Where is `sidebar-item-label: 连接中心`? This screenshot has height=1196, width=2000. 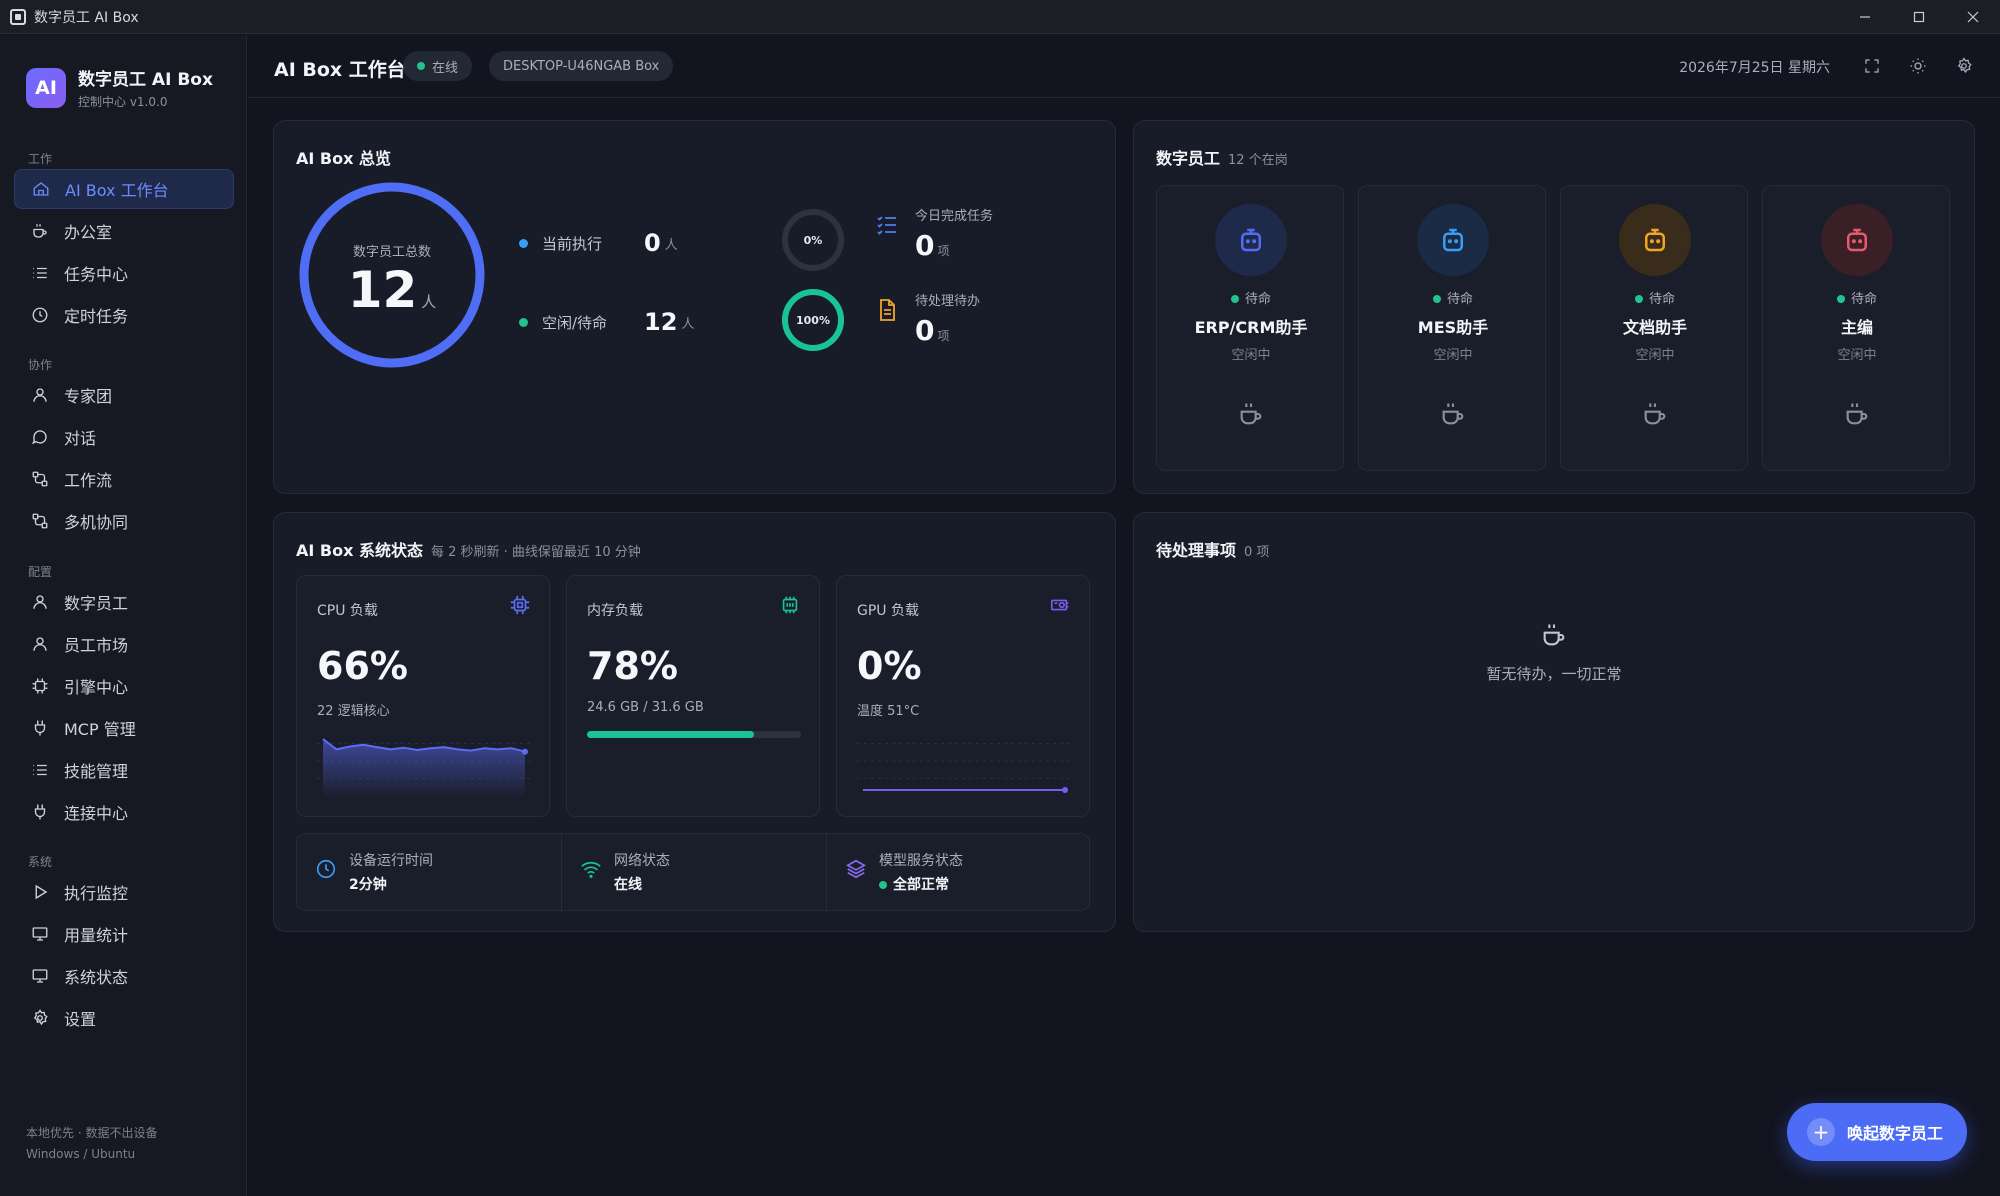
sidebar-item-label: 连接中心 is located at coordinates (96, 813).